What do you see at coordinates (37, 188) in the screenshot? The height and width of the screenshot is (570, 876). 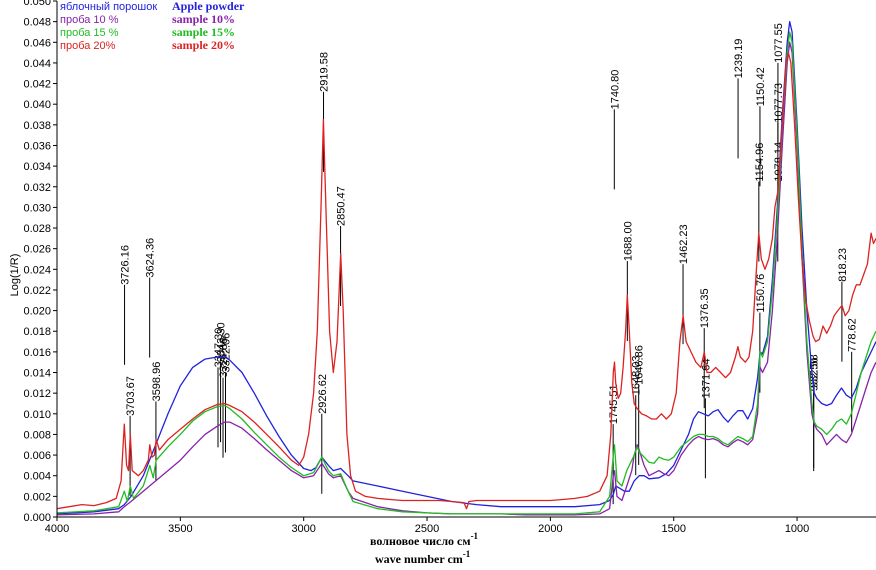 I see `y-tick-label: 0.032` at bounding box center [37, 188].